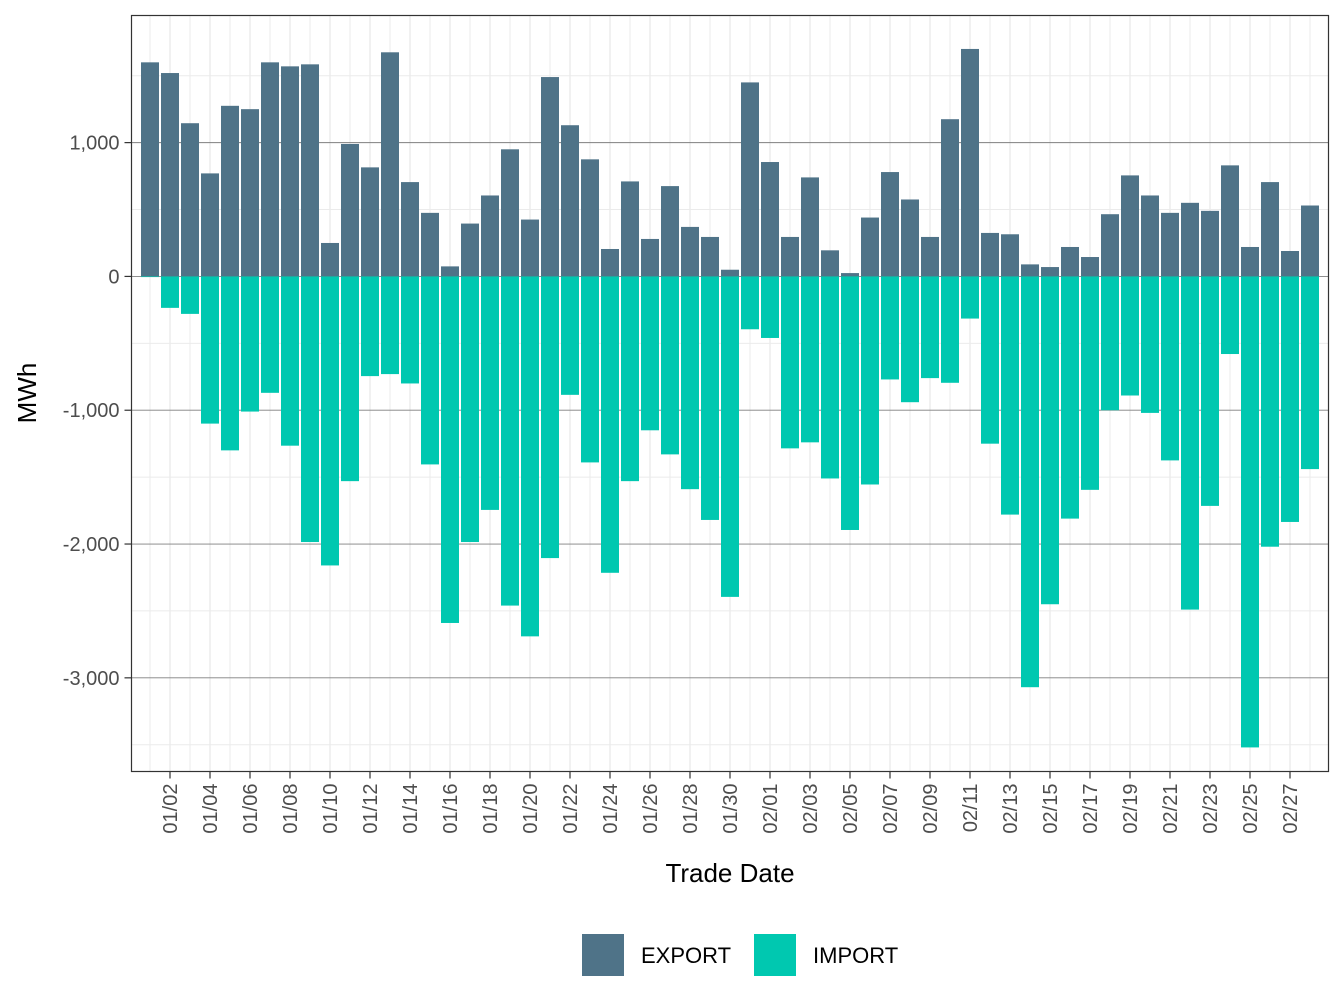 The image size is (1344, 1008). What do you see at coordinates (731, 809) in the screenshot?
I see `x-tick-label: 01/30` at bounding box center [731, 809].